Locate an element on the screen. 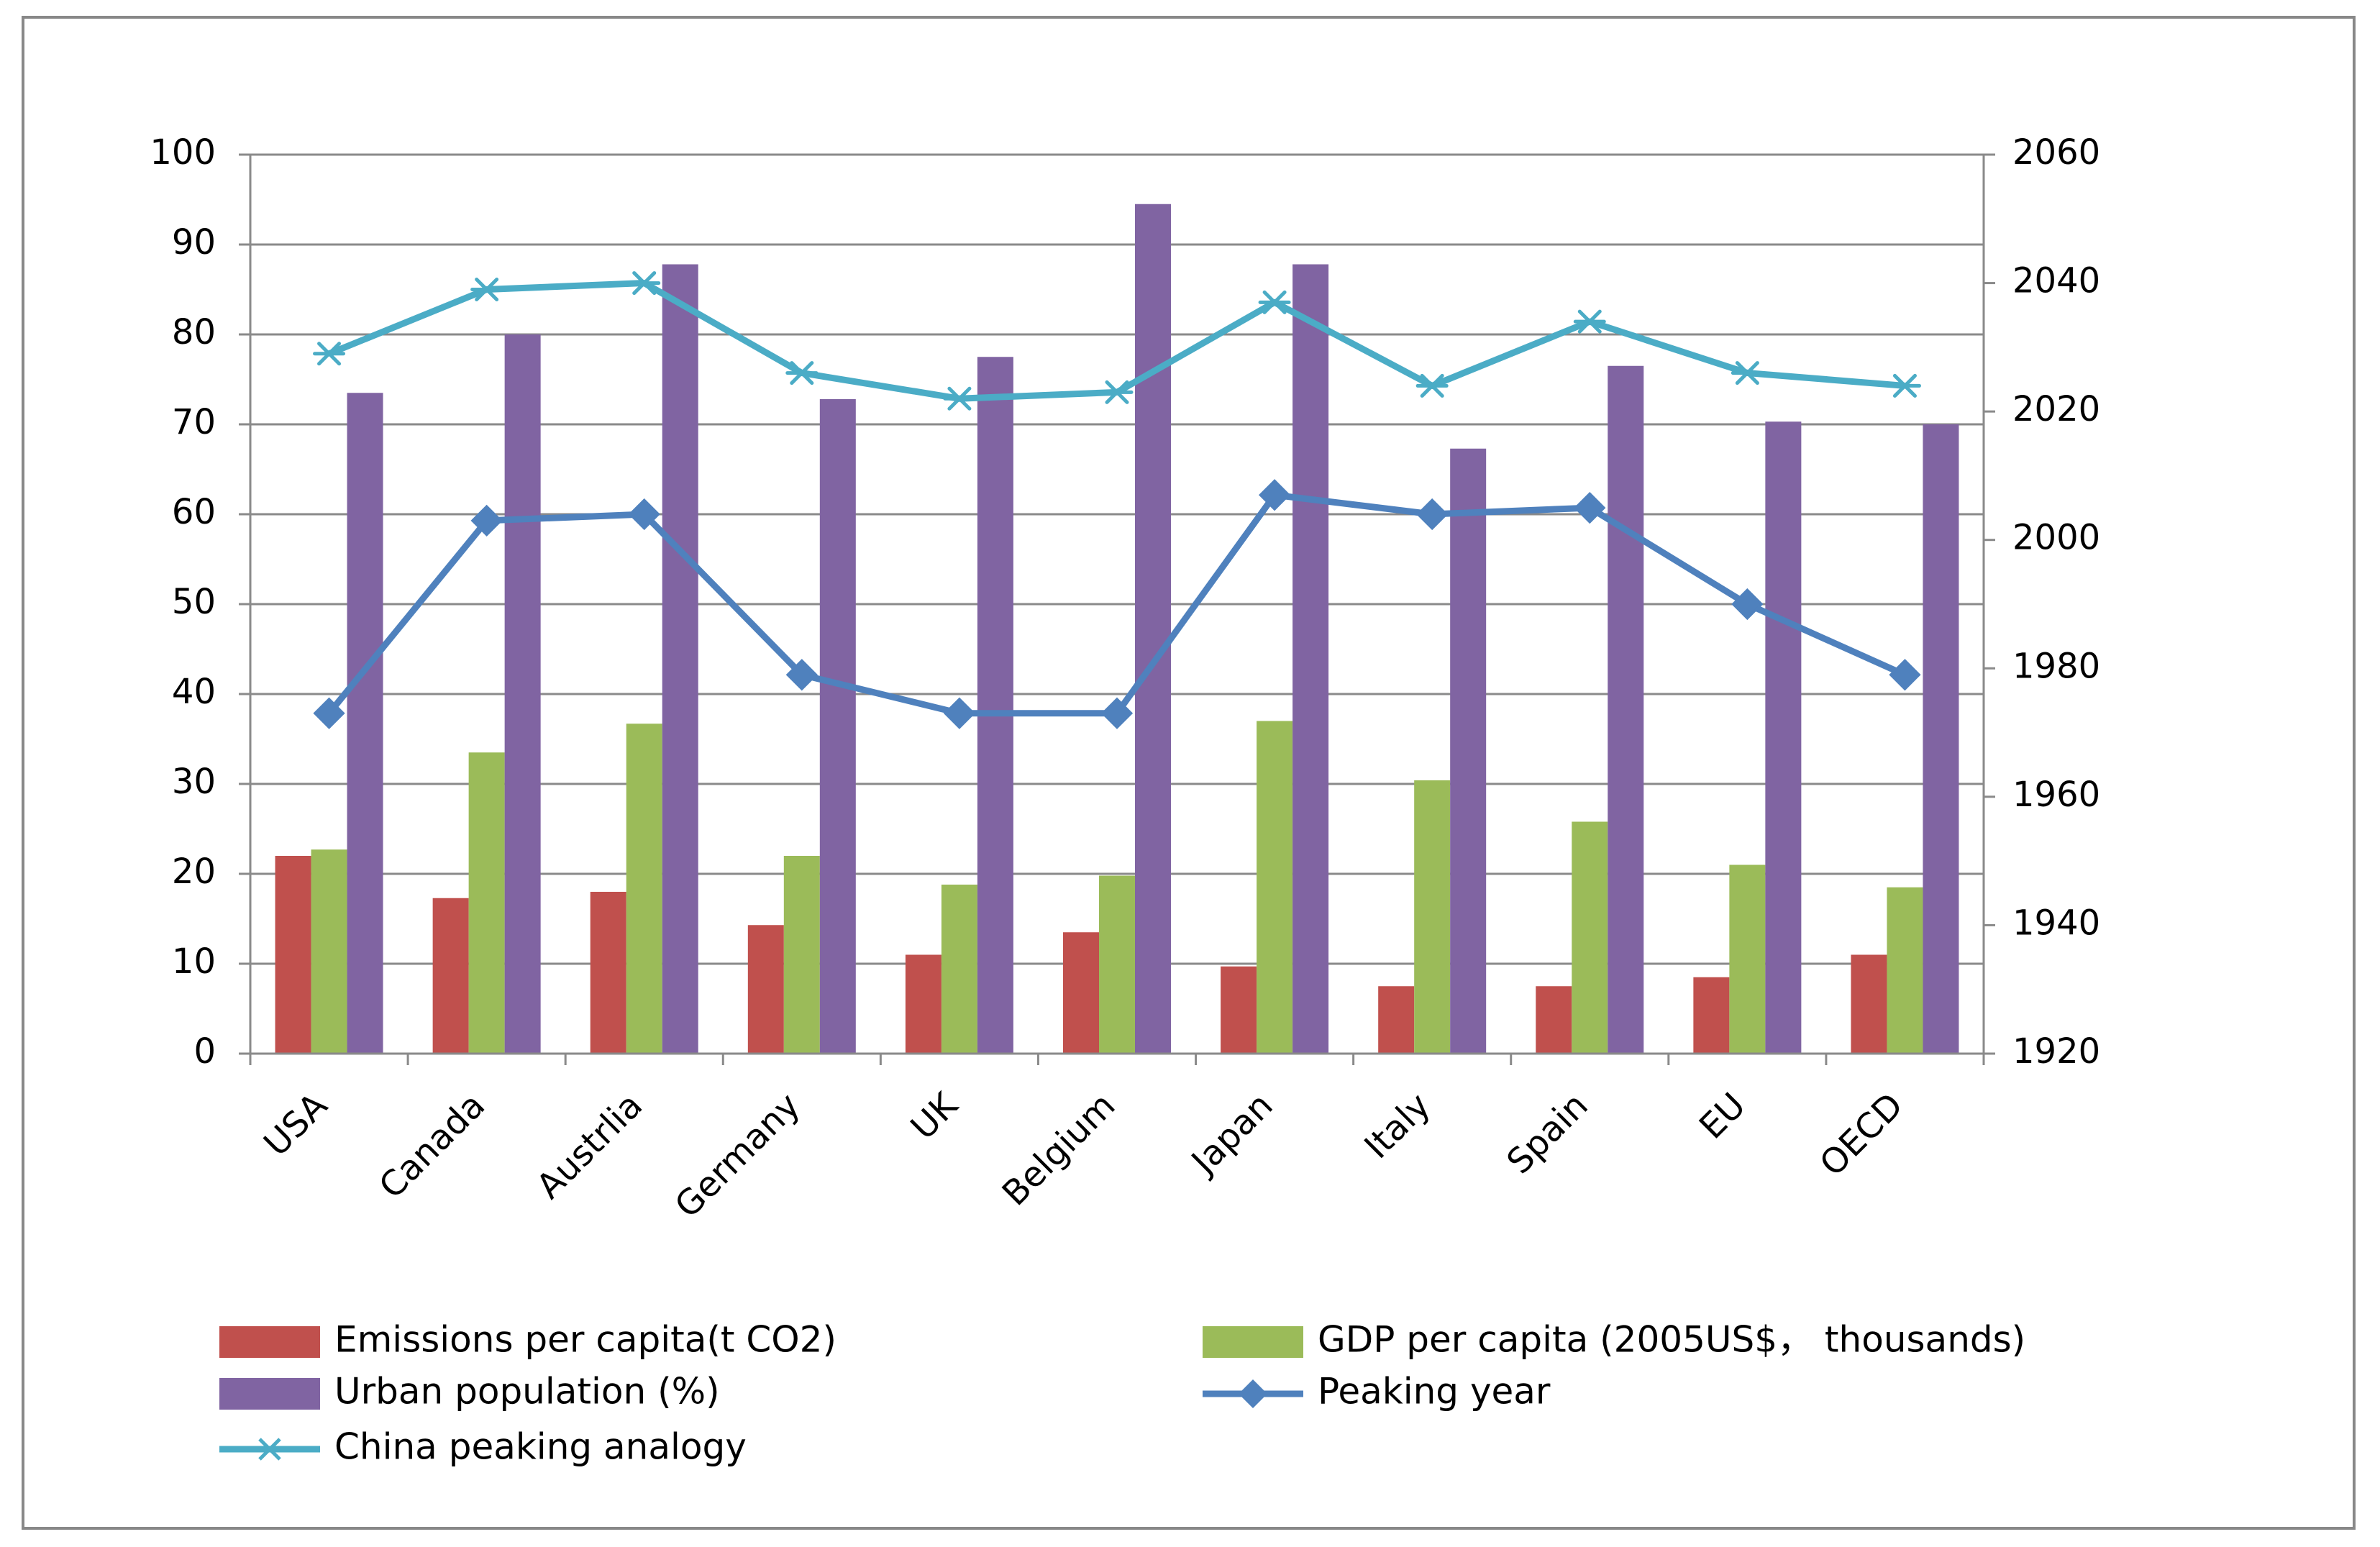 Image resolution: width=2380 pixels, height=1547 pixels. legend-item: GDP per capita (2005US$， thousands) is located at coordinates (1614, 1340).